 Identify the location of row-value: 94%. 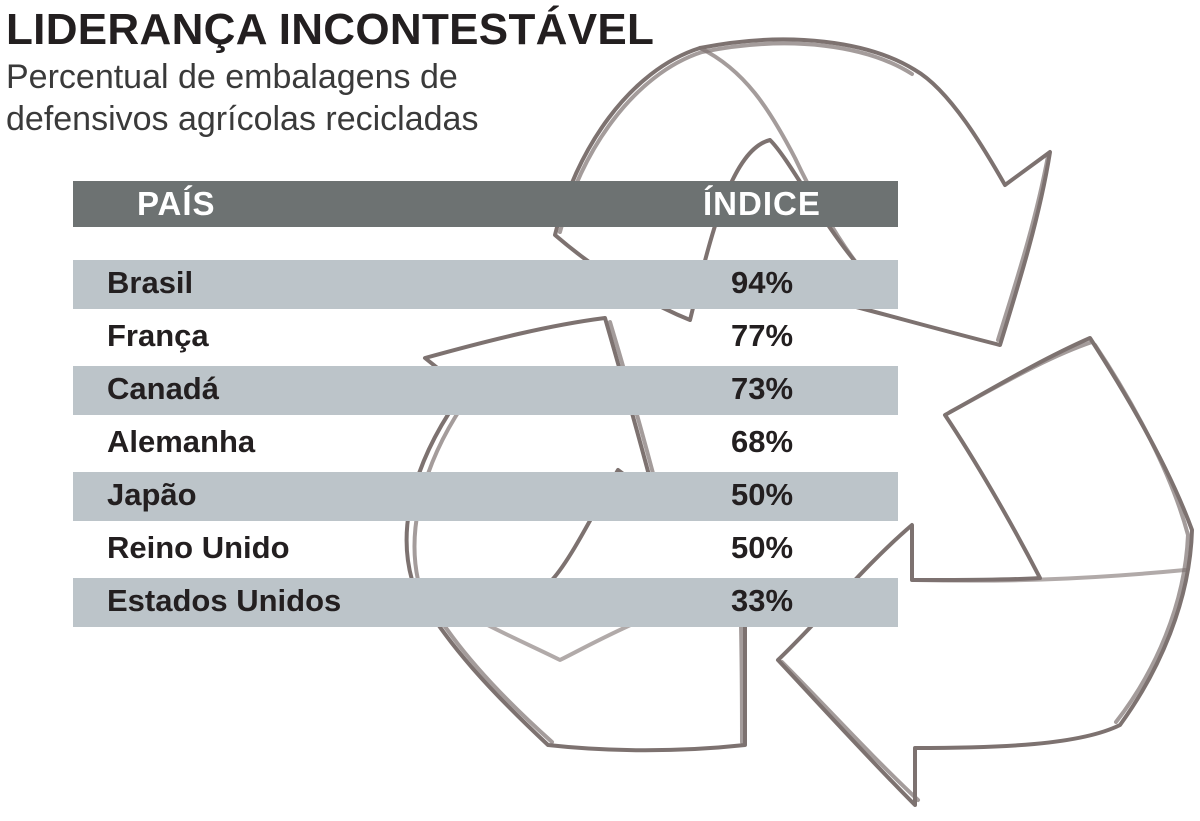
(762, 282).